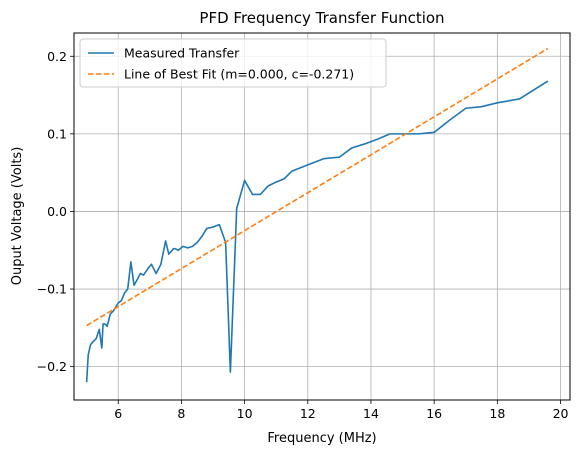 This screenshot has width=578, height=455. What do you see at coordinates (118, 413) in the screenshot?
I see `x-tick-label: 6` at bounding box center [118, 413].